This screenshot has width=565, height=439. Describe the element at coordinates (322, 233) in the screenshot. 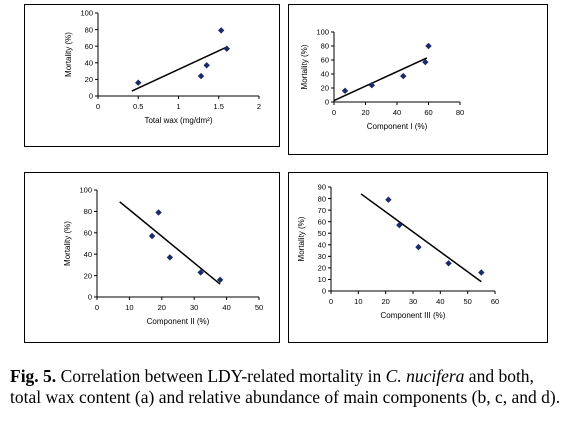

I see `y-tick-label: 50` at that location.